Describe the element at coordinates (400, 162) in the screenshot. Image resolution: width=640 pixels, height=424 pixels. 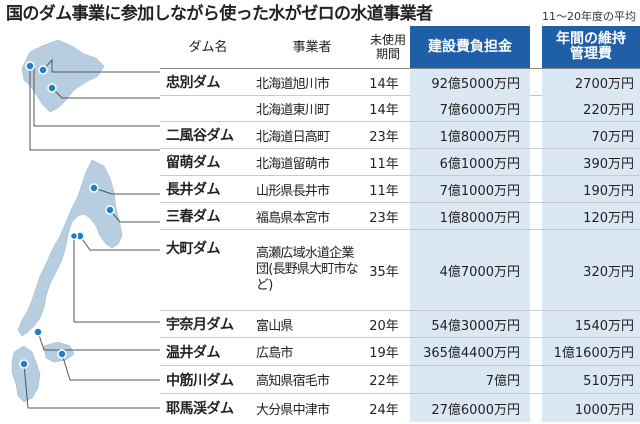
I see `table-row: 留萌ダム 北海道留萌市 11年 6億1000万円 390万円` at that location.